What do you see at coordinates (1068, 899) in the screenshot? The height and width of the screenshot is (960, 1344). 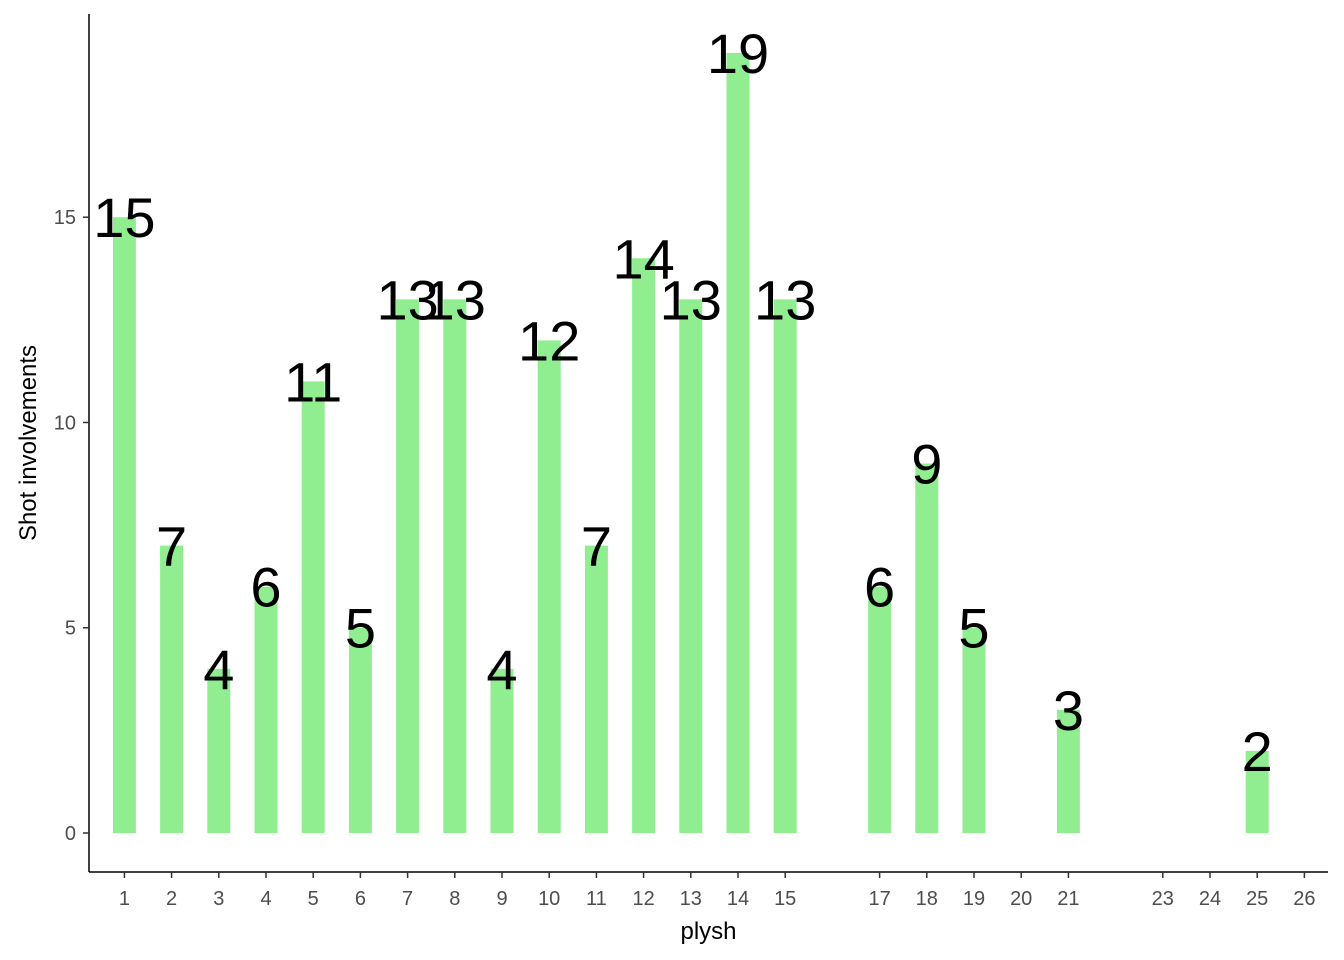 I see `x-tick-label-21: 21` at bounding box center [1068, 899].